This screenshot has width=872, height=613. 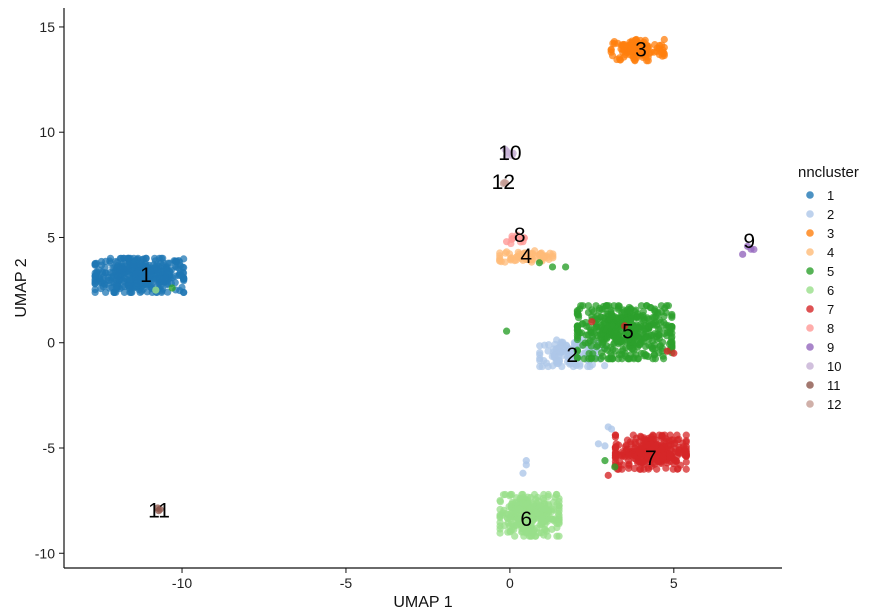 I want to click on cluster-label-6: 6, so click(x=526, y=519).